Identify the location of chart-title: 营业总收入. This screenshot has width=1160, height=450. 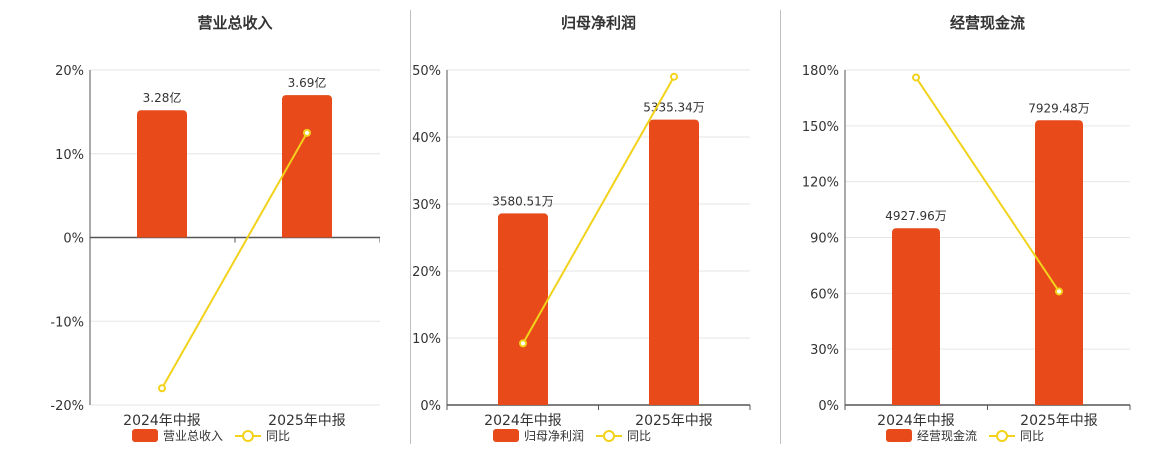
(234, 23).